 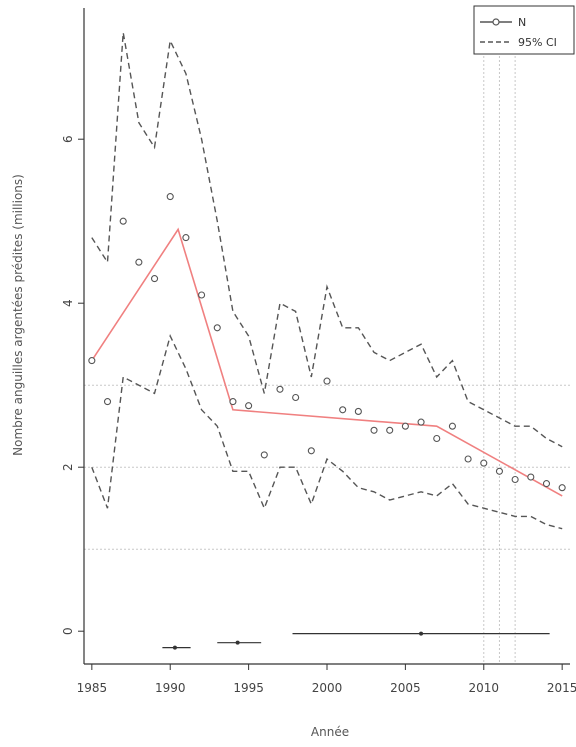 What do you see at coordinates (537, 42) in the screenshot?
I see `legend-label-ci: 95% CI` at bounding box center [537, 42].